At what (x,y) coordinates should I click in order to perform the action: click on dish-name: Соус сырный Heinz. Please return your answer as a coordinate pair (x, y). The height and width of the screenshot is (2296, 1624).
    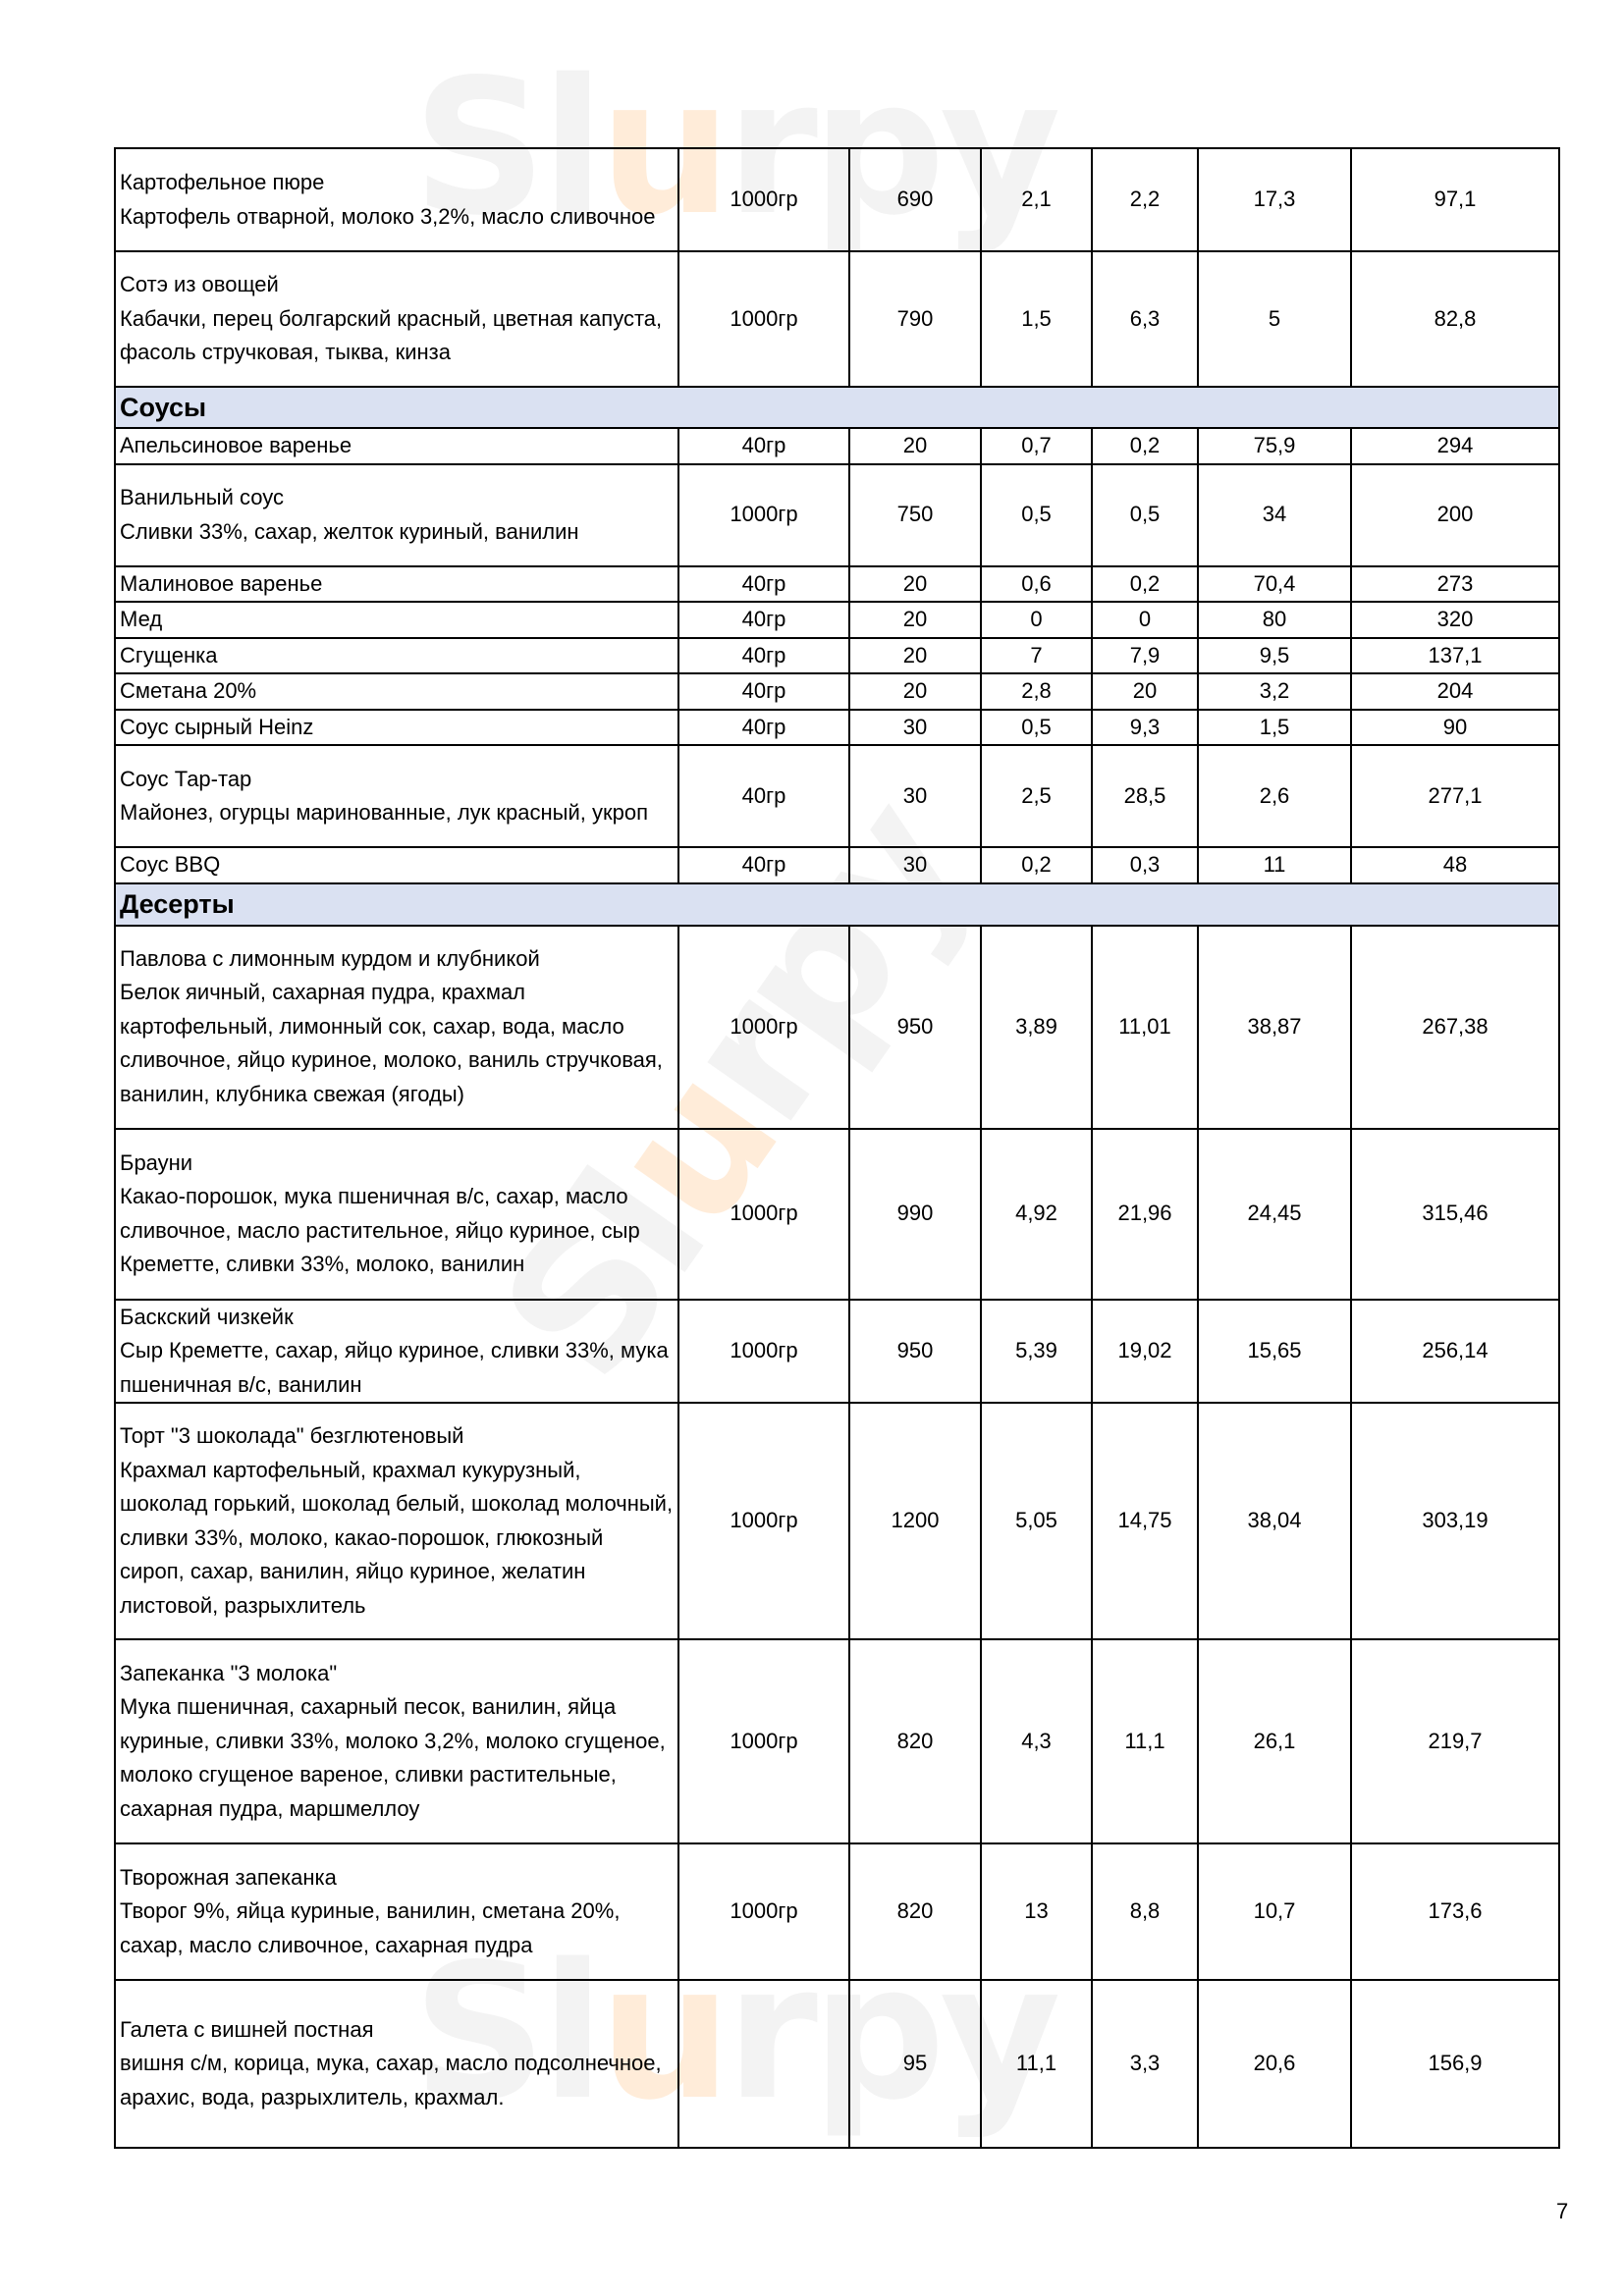
    Looking at the image, I should click on (217, 727).